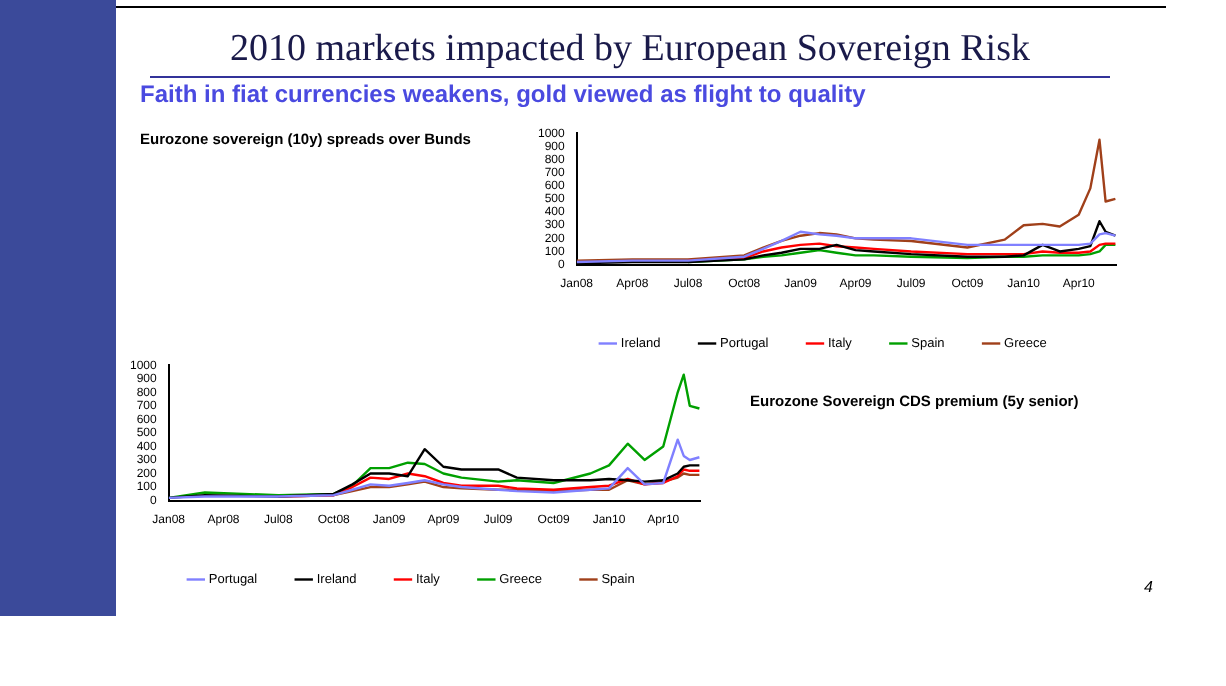 Image resolution: width=1226 pixels, height=686 pixels. What do you see at coordinates (503, 94) in the screenshot?
I see `text: Faith in fiat currencies weakens, gold viewed as flight to quality` at bounding box center [503, 94].